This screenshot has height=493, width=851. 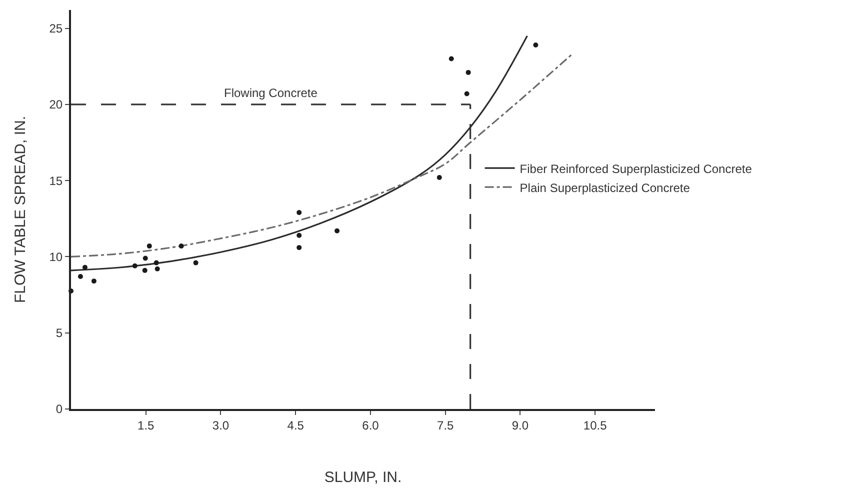 What do you see at coordinates (271, 93) in the screenshot?
I see `ref-line-label: Flowing Concrete` at bounding box center [271, 93].